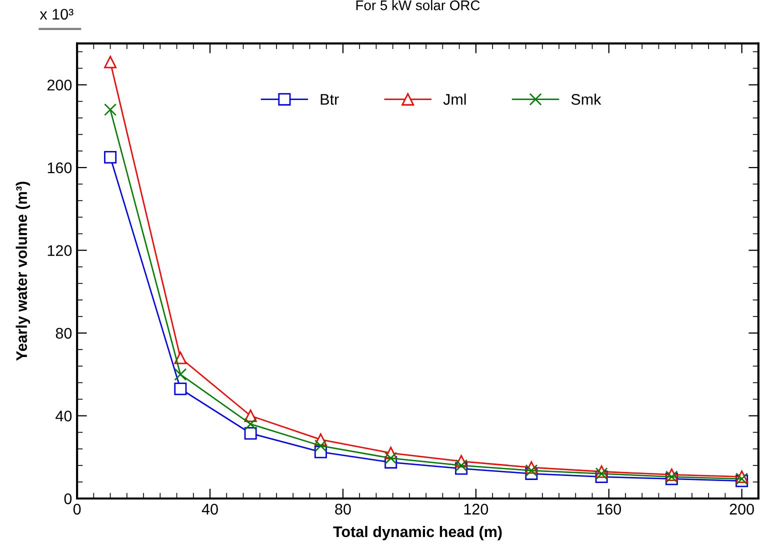  Describe the element at coordinates (57, 14) in the screenshot. I see `text: x 10³` at that location.